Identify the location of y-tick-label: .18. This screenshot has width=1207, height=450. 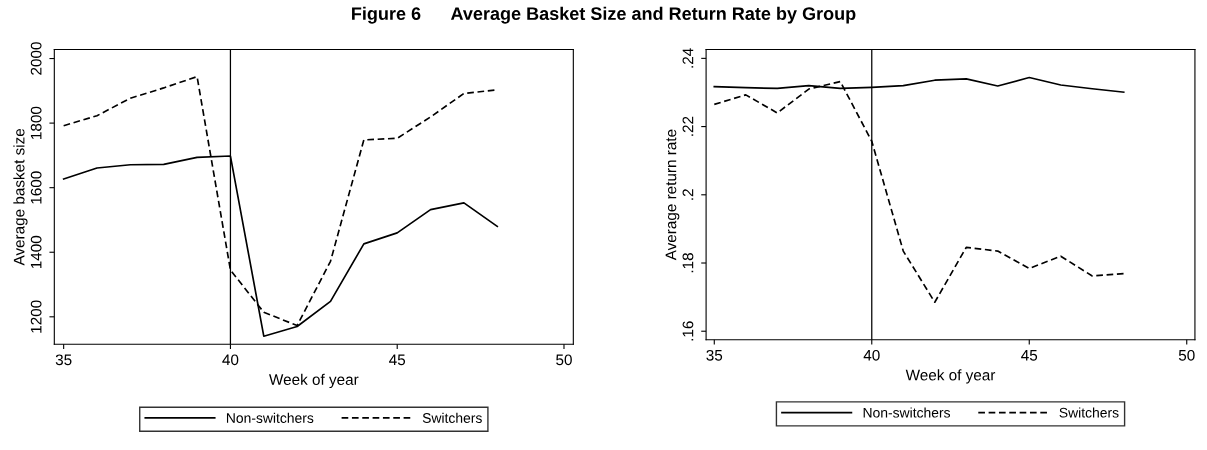
(688, 263).